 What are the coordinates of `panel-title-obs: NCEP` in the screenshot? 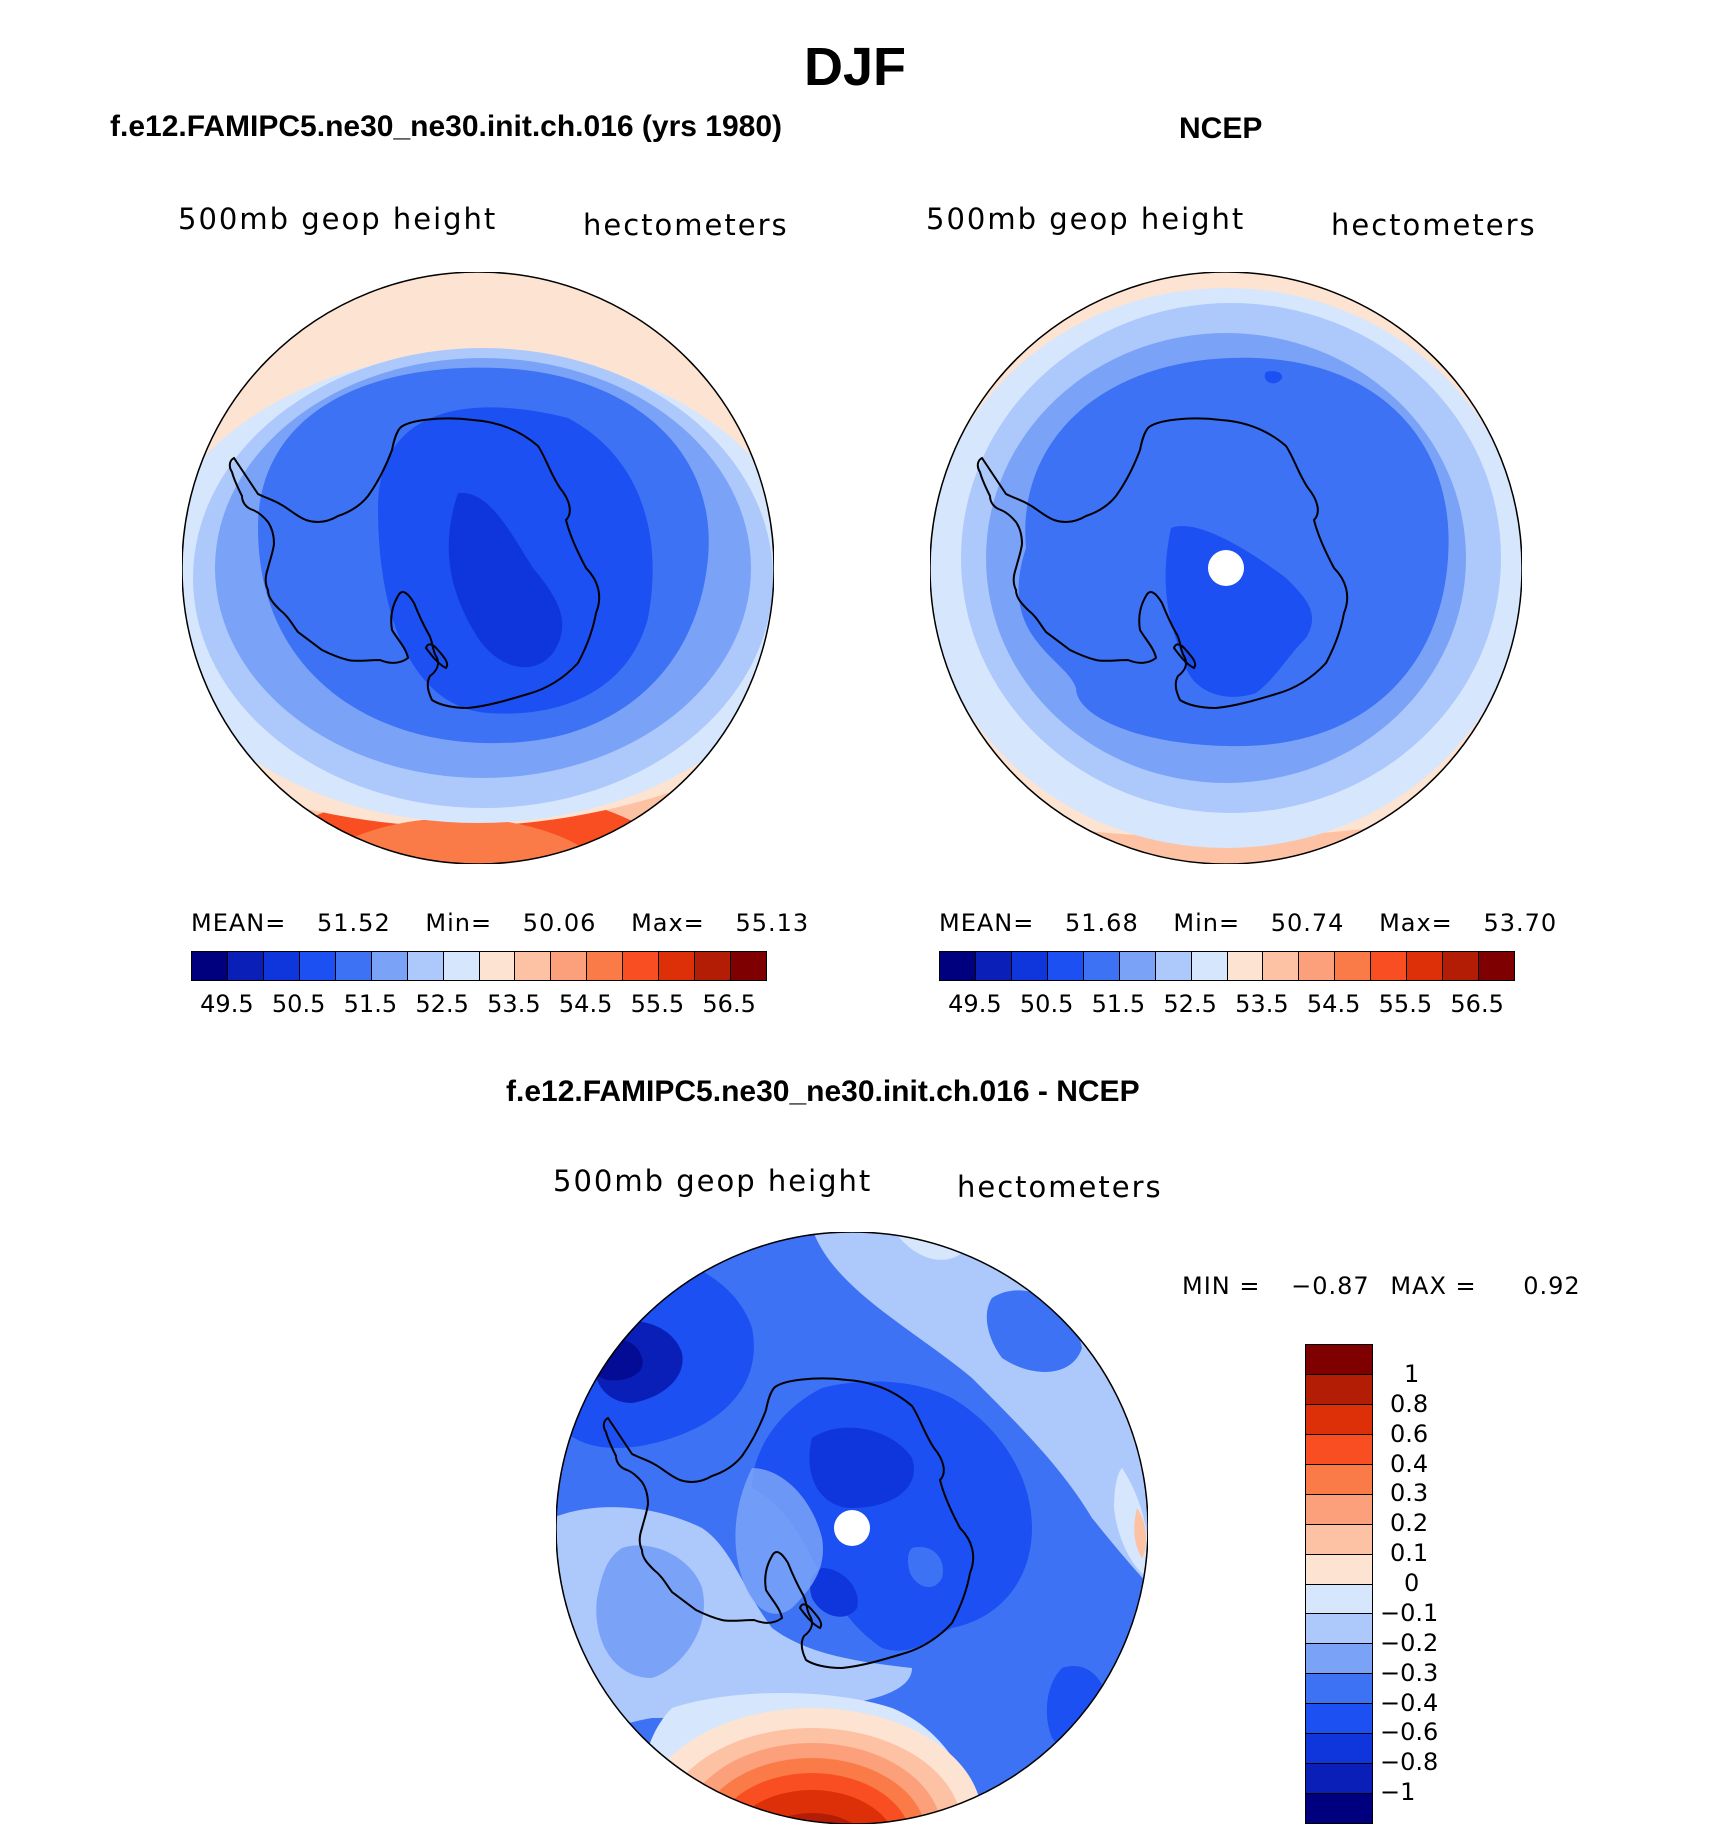 It's located at (1221, 128).